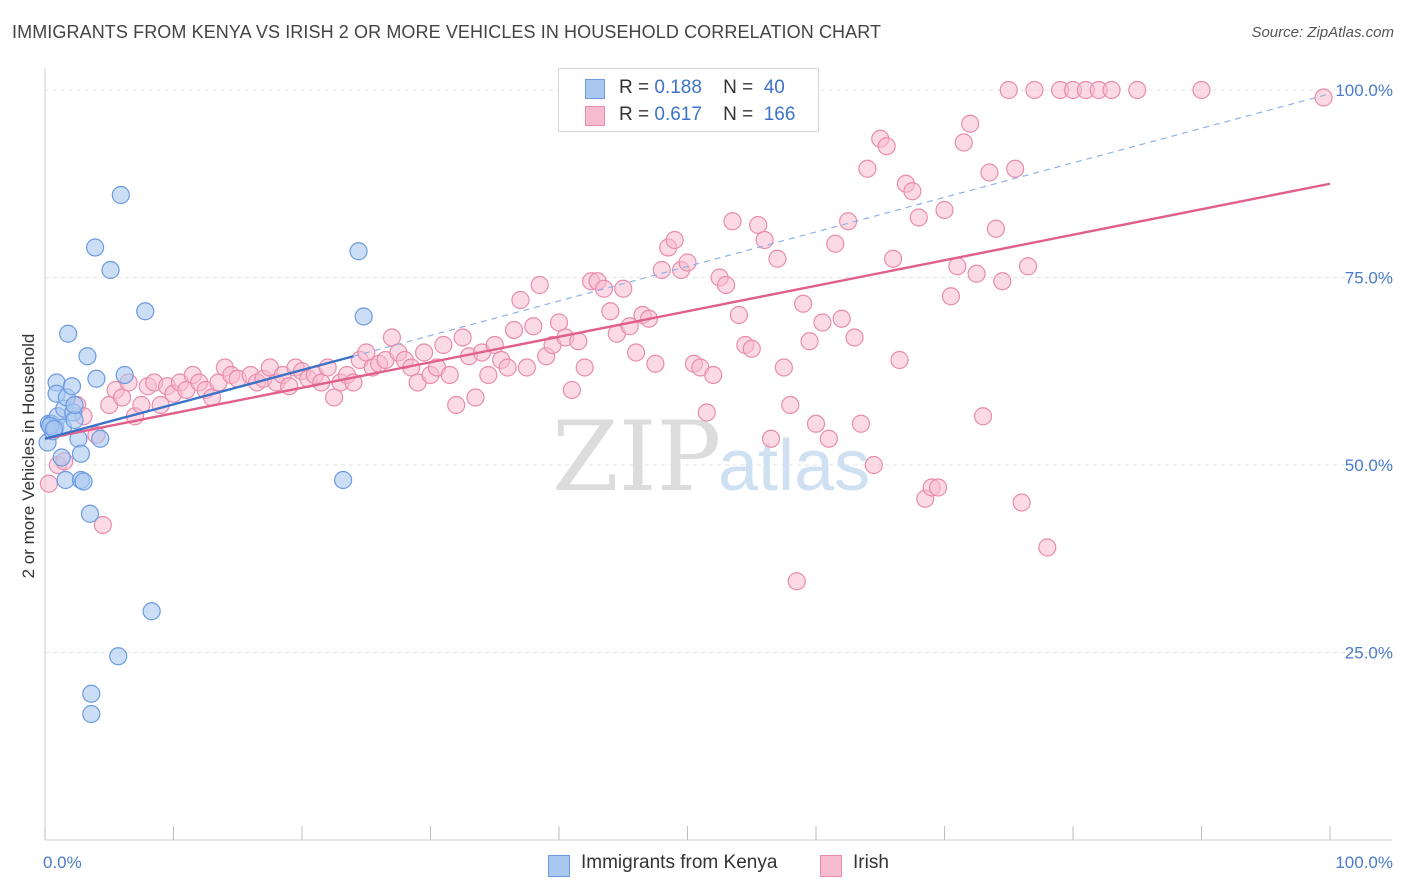  I want to click on irish-swatch, so click(595, 116).